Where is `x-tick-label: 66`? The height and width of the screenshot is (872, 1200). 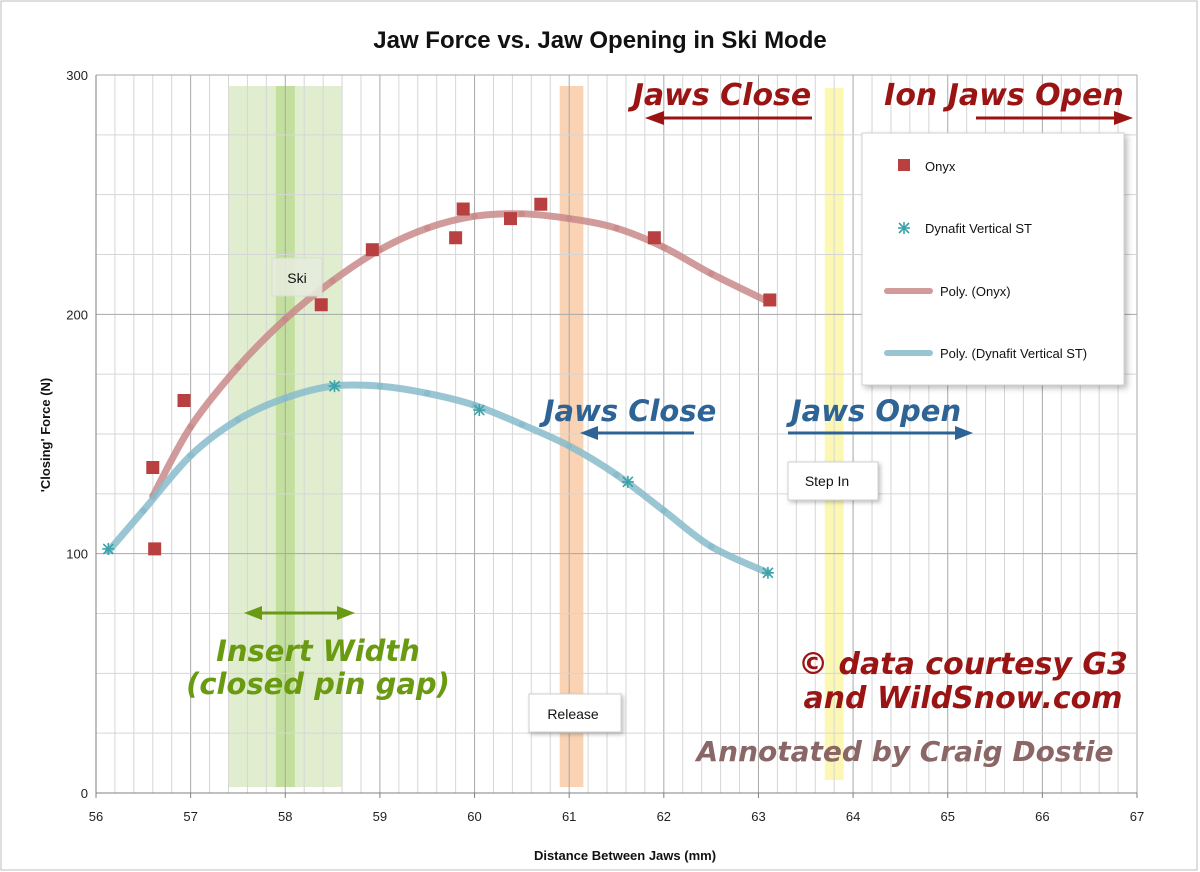 x-tick-label: 66 is located at coordinates (1042, 816).